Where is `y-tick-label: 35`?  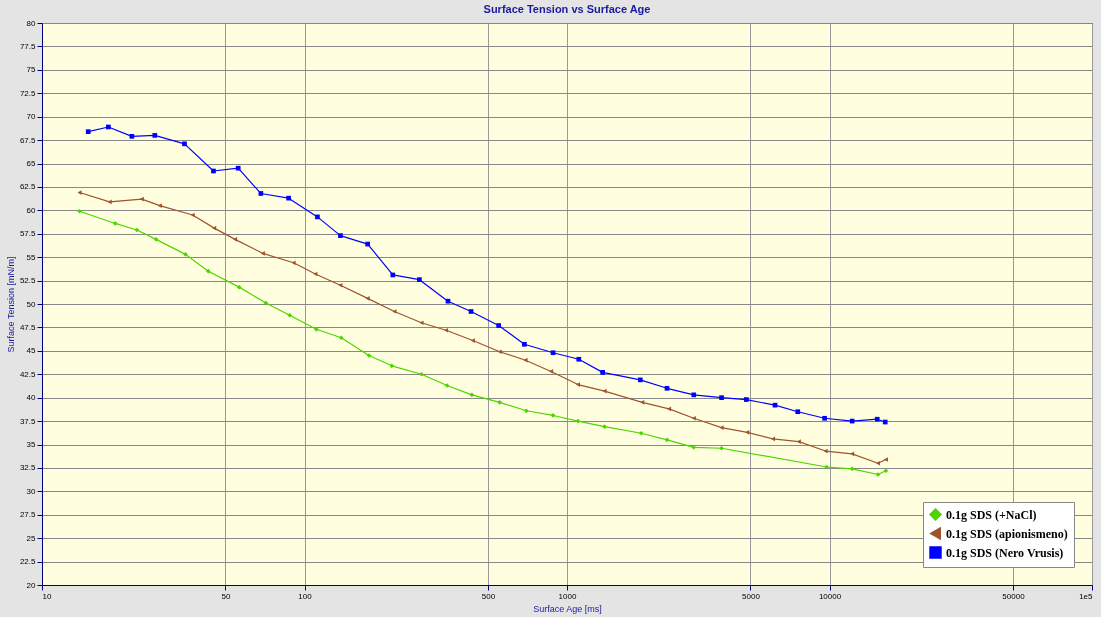 y-tick-label: 35 is located at coordinates (31, 444).